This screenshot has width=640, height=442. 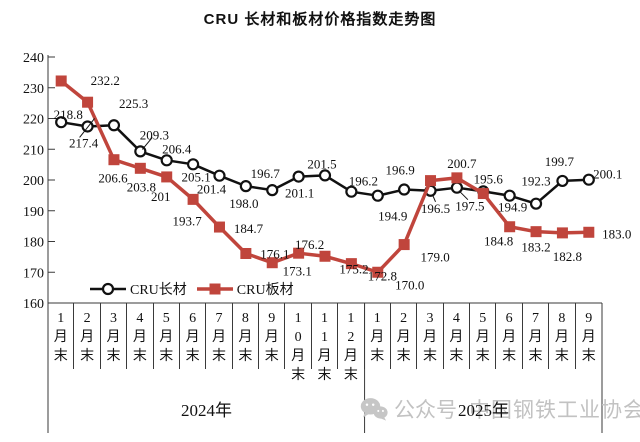 What do you see at coordinates (265, 290) in the screenshot?
I see `legend-label-flat-products: CRU板材` at bounding box center [265, 290].